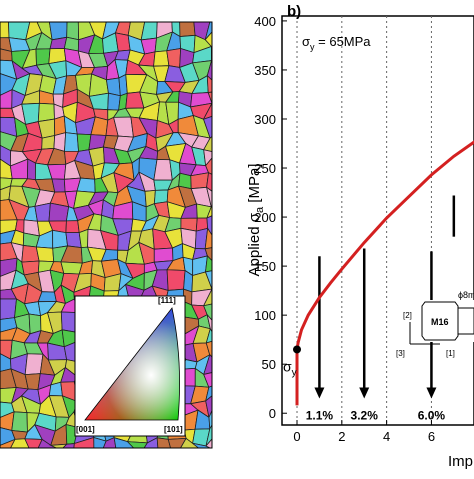 The height and width of the screenshot is (479, 474). Describe the element at coordinates (297, 349) in the screenshot. I see `yield-point` at that location.